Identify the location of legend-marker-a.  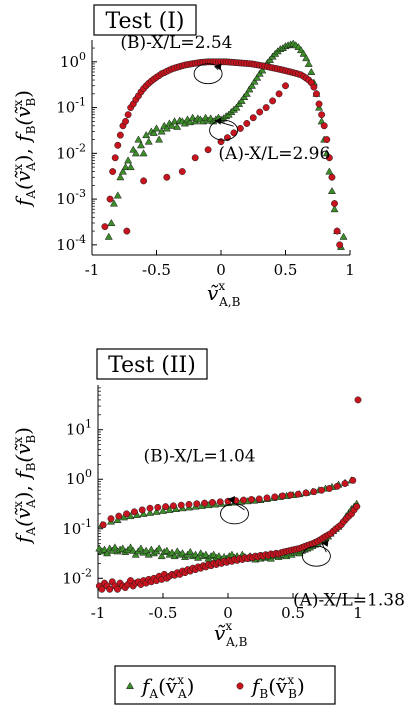
(130, 685).